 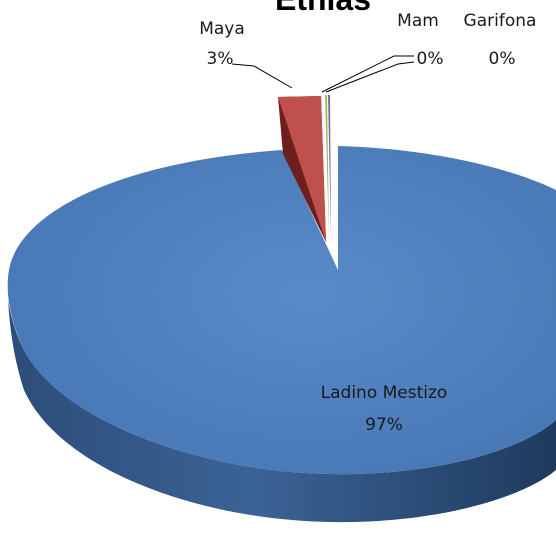 I want to click on pie-slice-mam, so click(x=327, y=167).